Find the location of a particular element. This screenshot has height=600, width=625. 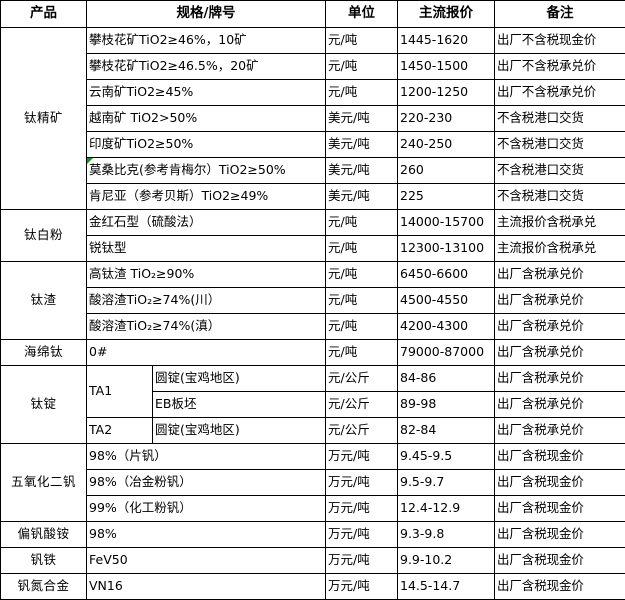

cell-price: 6450-6600 is located at coordinates (446, 275).